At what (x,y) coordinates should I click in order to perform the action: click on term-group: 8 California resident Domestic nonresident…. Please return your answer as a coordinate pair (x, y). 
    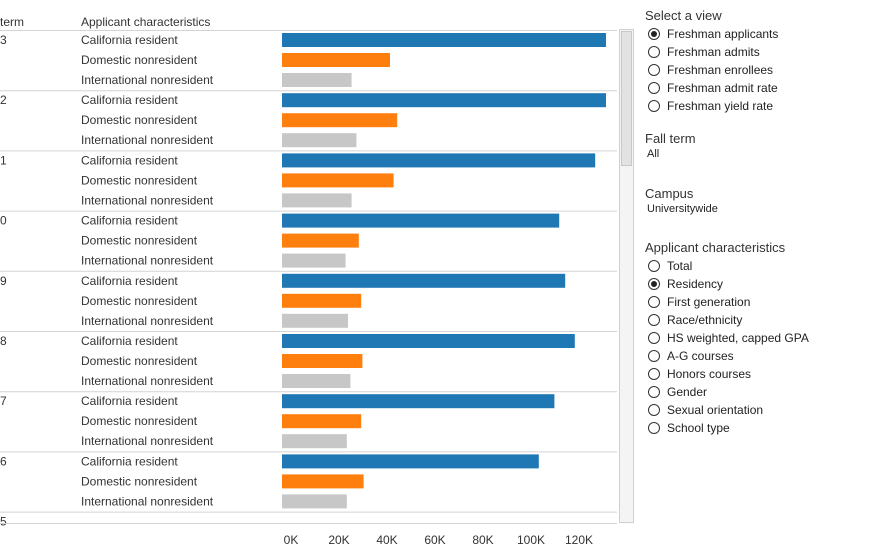
    Looking at the image, I should click on (308, 359).